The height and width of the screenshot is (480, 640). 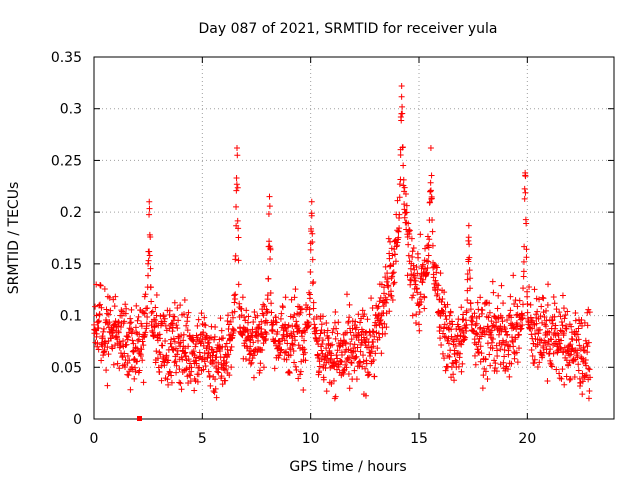 What do you see at coordinates (66, 58) in the screenshot?
I see `y-tick-label: 0.35` at bounding box center [66, 58].